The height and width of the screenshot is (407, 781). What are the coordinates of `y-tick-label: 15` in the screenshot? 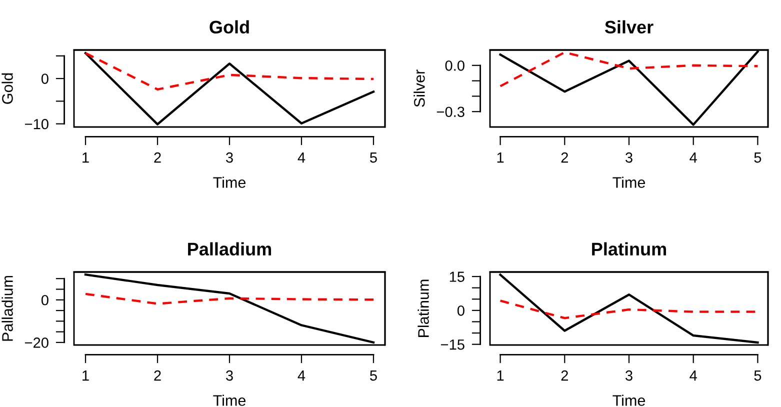 It's located at (457, 277).